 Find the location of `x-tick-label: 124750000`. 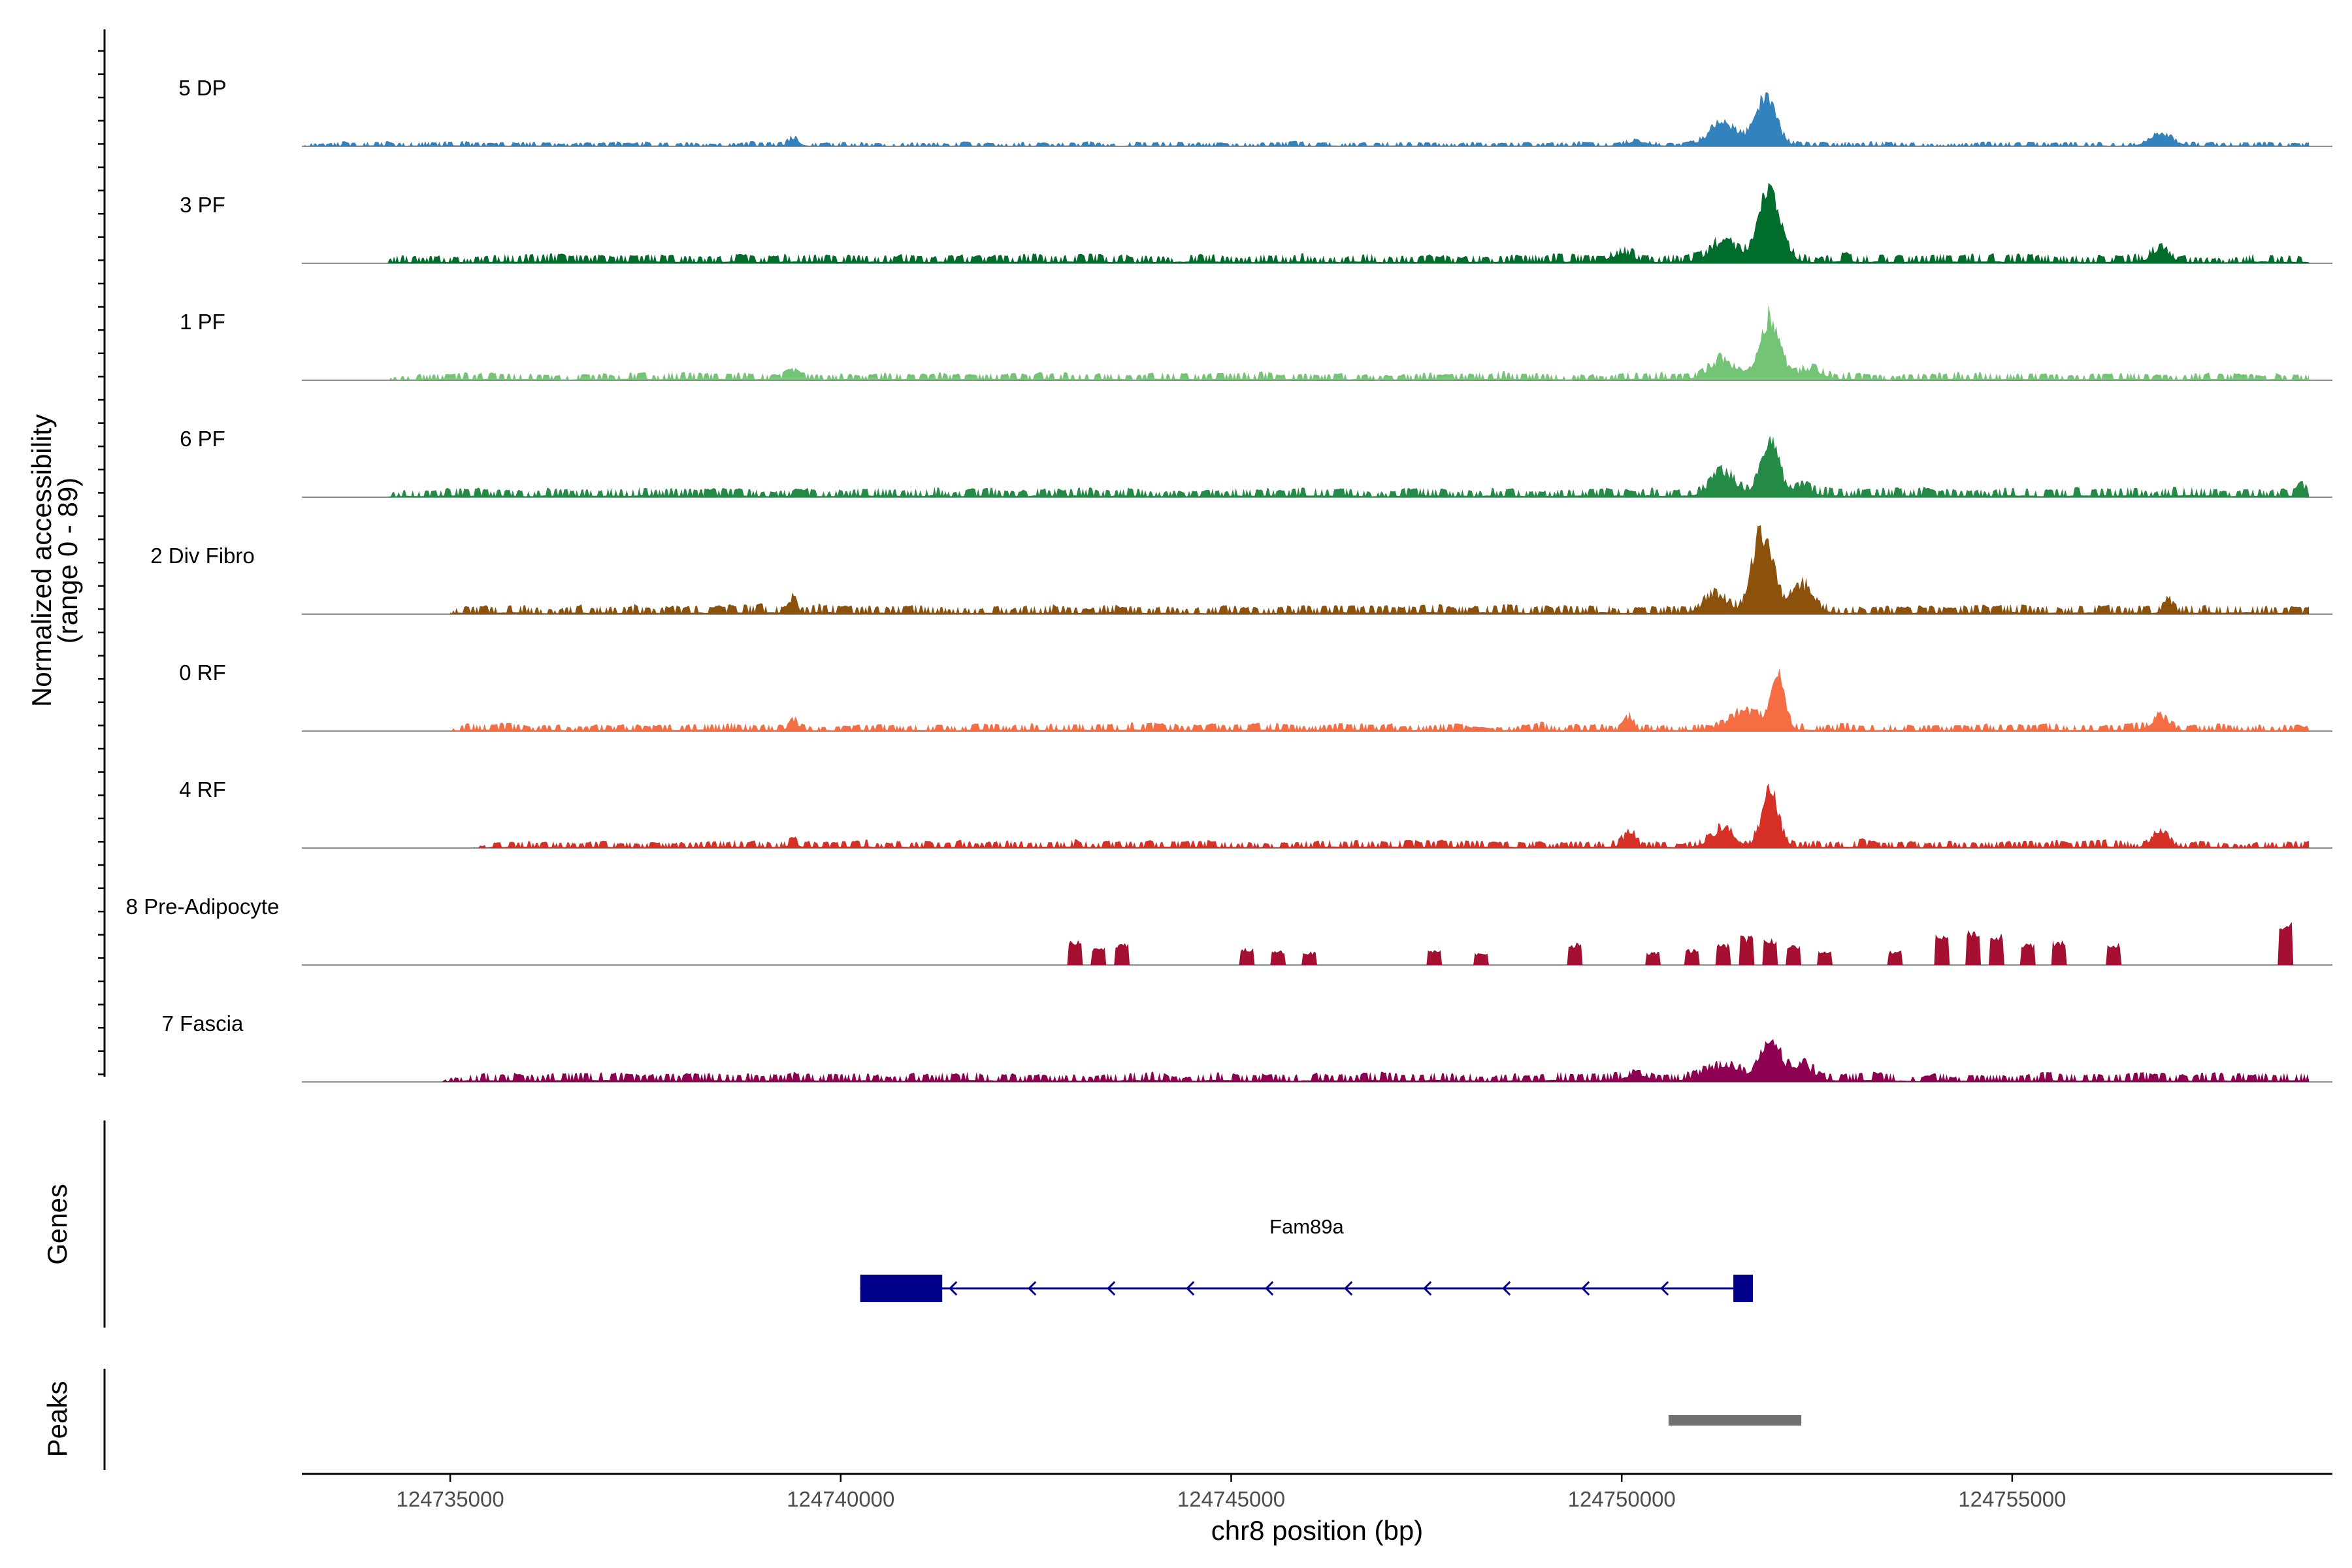

x-tick-label: 124750000 is located at coordinates (1622, 1499).